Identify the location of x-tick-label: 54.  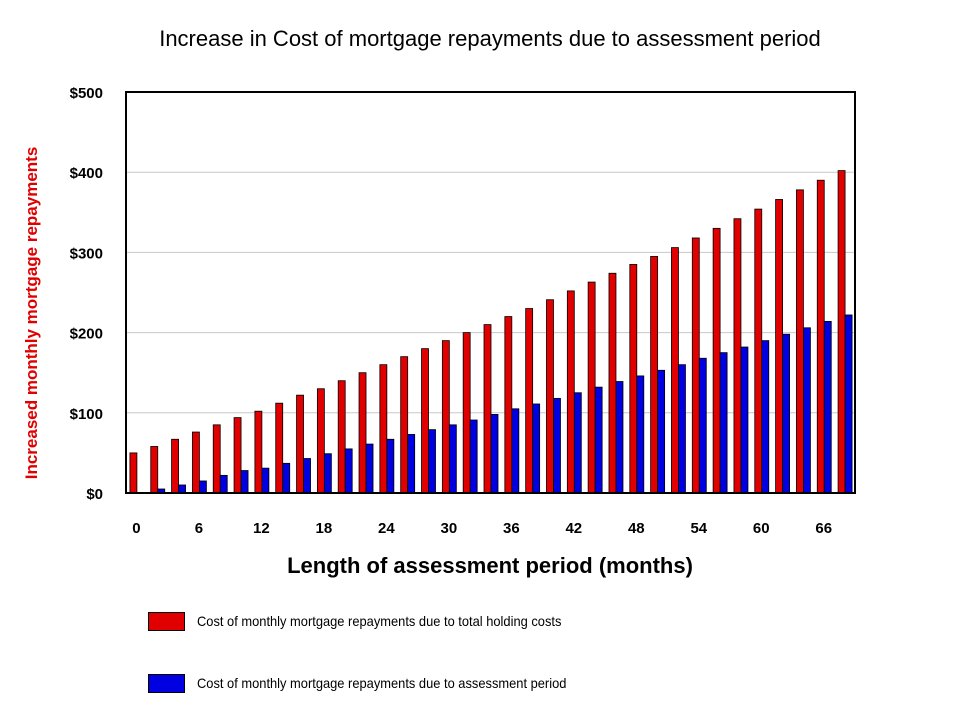
(698, 528).